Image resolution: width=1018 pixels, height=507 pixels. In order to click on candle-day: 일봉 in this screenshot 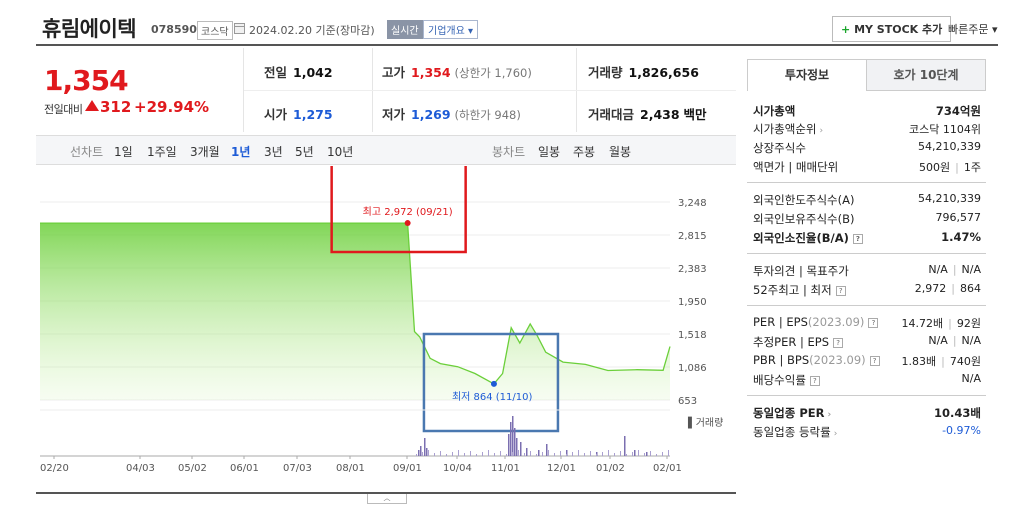, I will do `click(549, 152)`.